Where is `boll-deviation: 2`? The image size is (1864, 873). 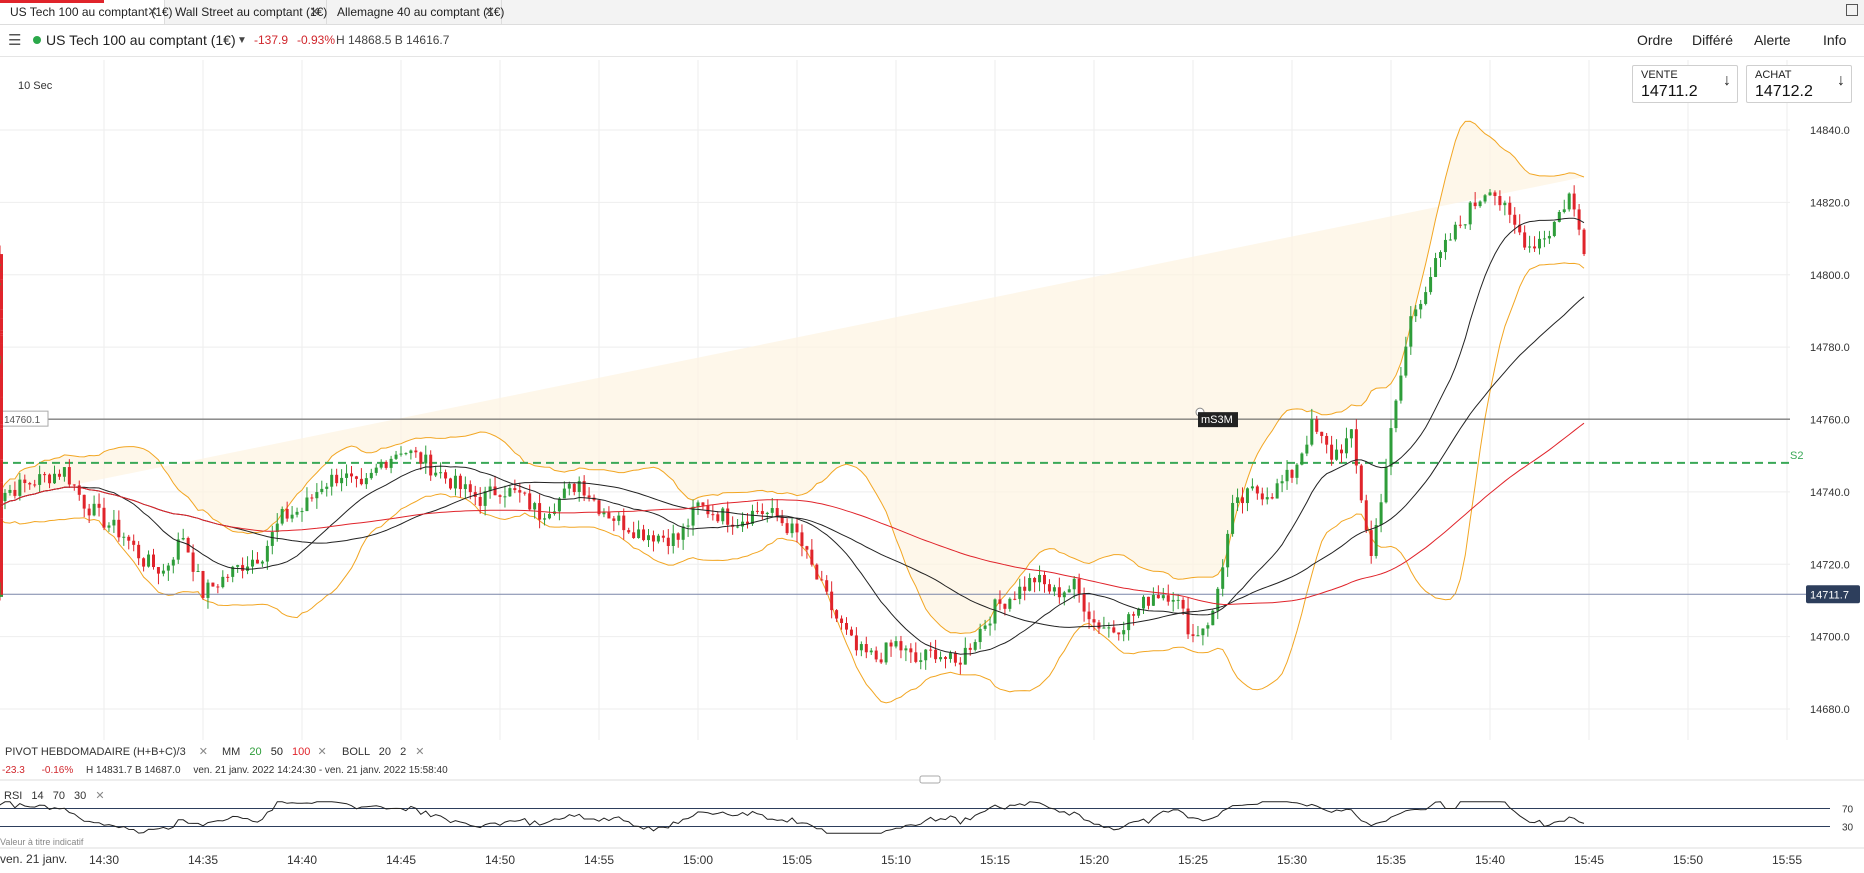 boll-deviation: 2 is located at coordinates (403, 752).